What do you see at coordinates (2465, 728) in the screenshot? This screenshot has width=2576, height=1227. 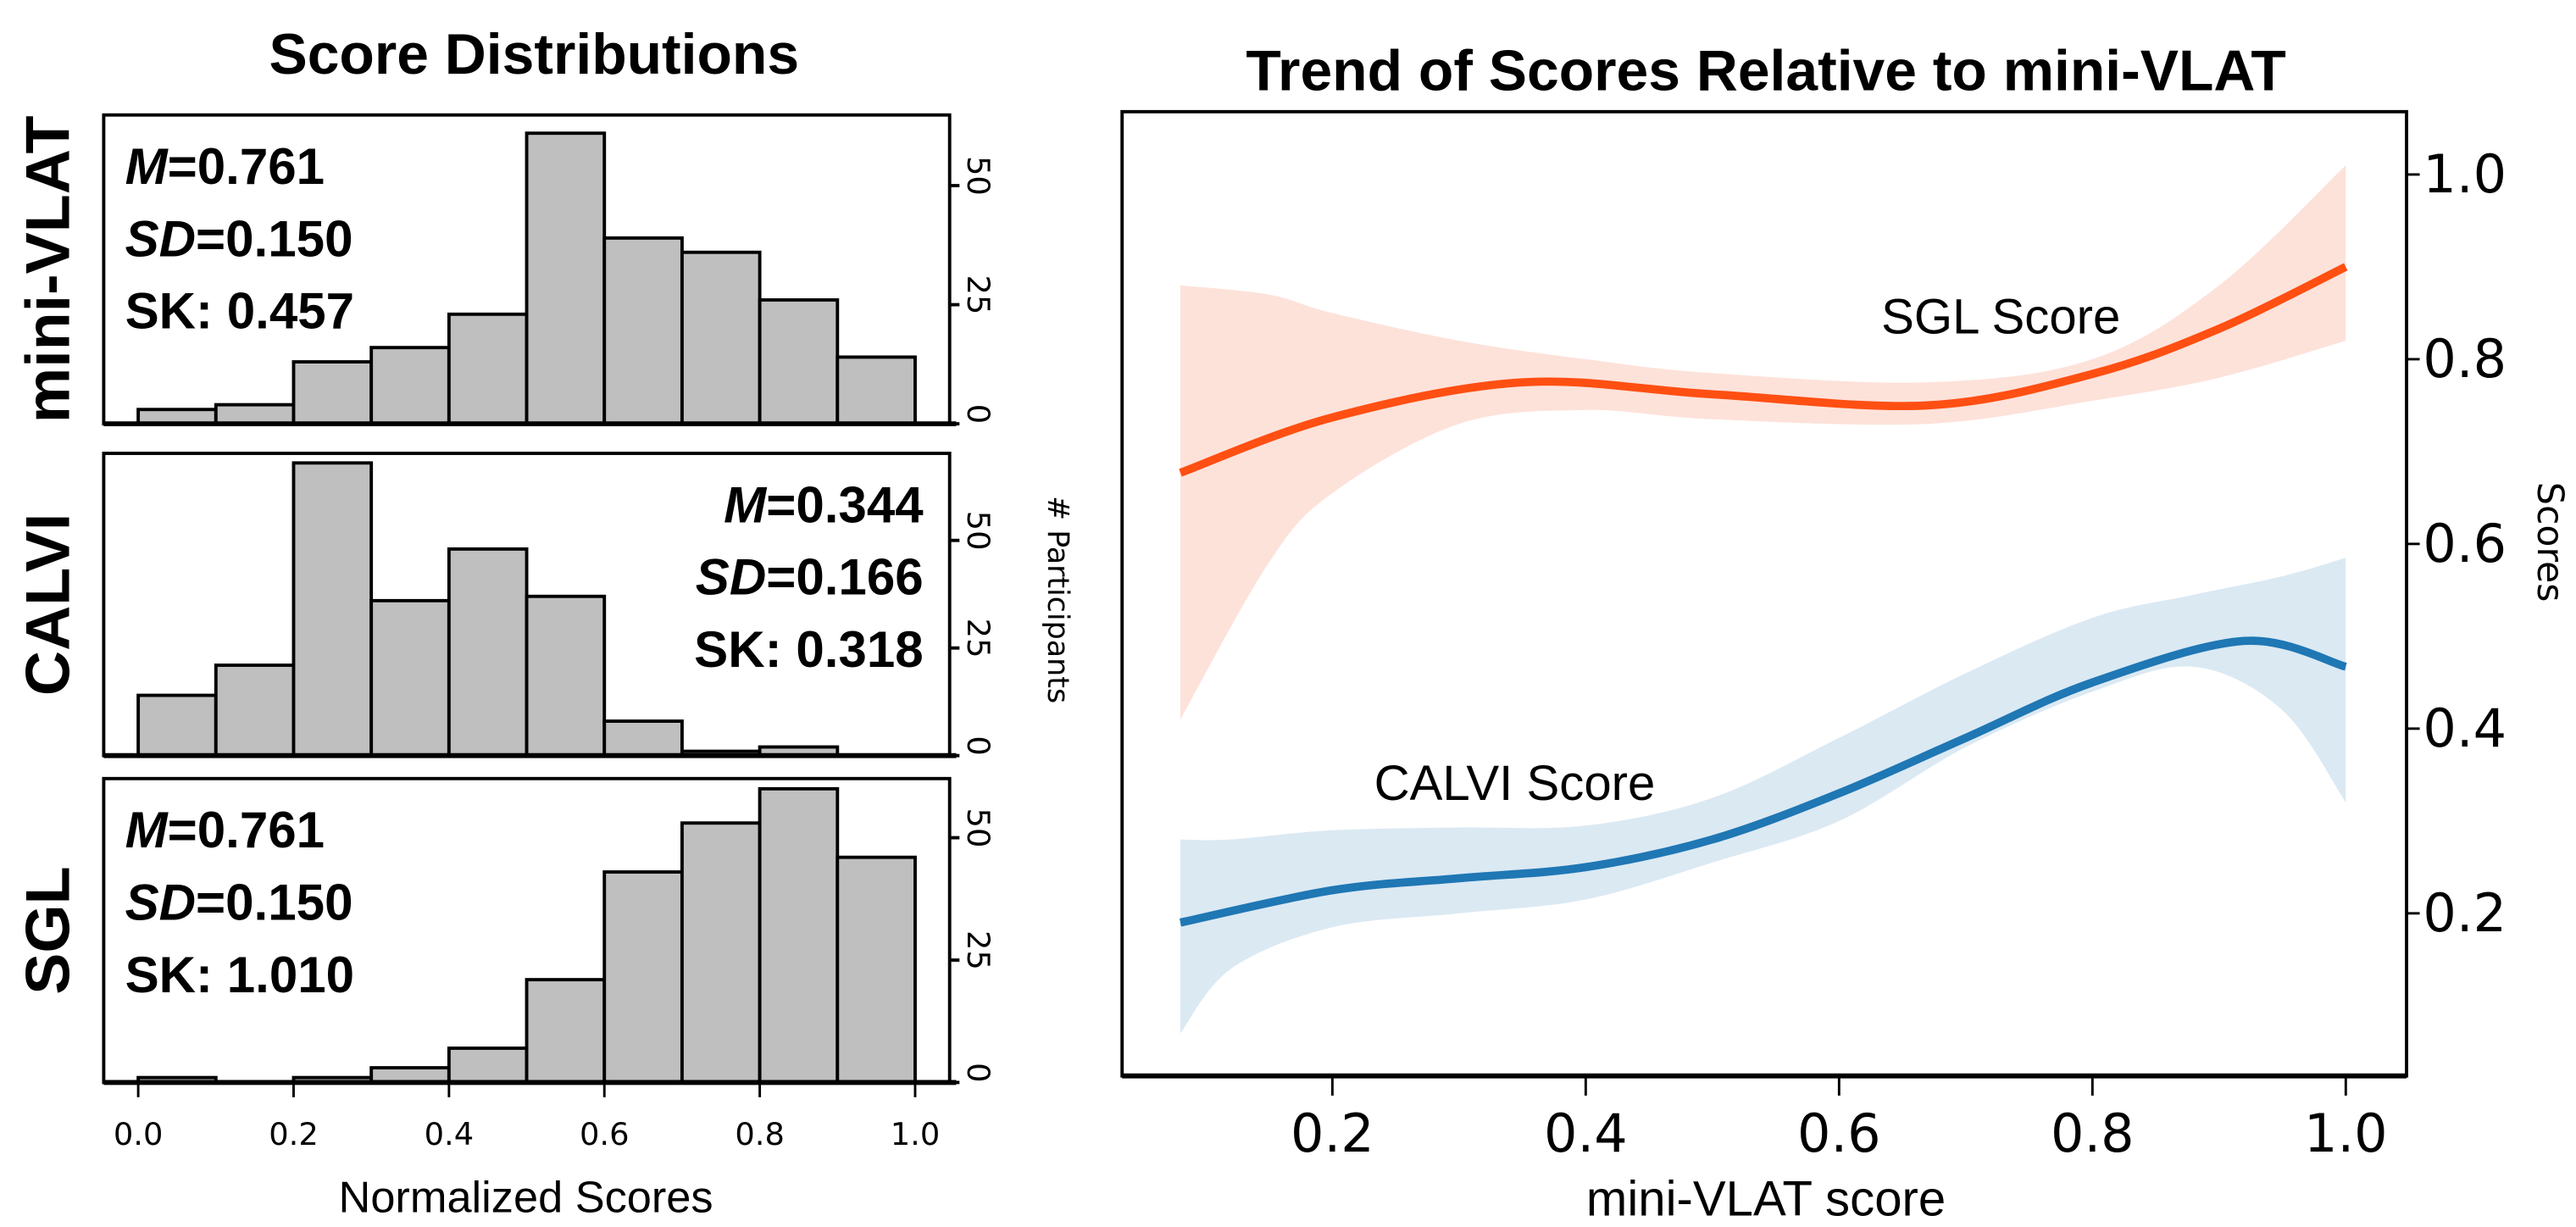 I see `y-tick-label: 0.4` at bounding box center [2465, 728].